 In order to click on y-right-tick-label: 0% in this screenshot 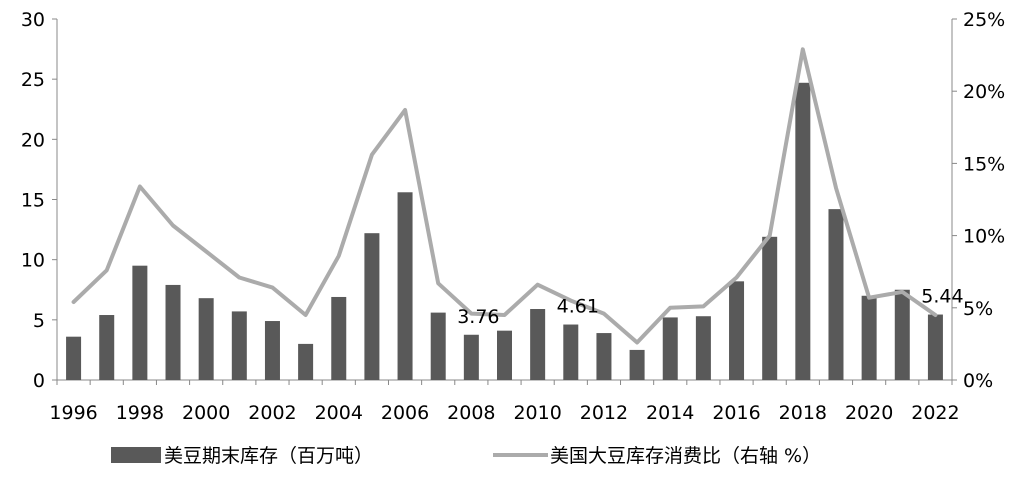, I will do `click(978, 381)`.